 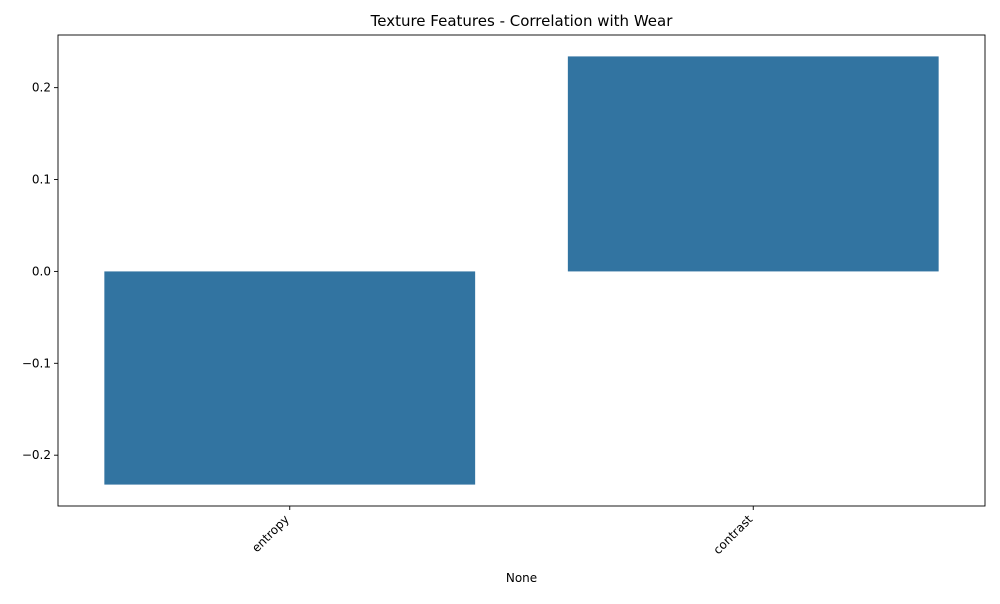 What do you see at coordinates (41, 271) in the screenshot?
I see `y-tick-label: 0.0` at bounding box center [41, 271].